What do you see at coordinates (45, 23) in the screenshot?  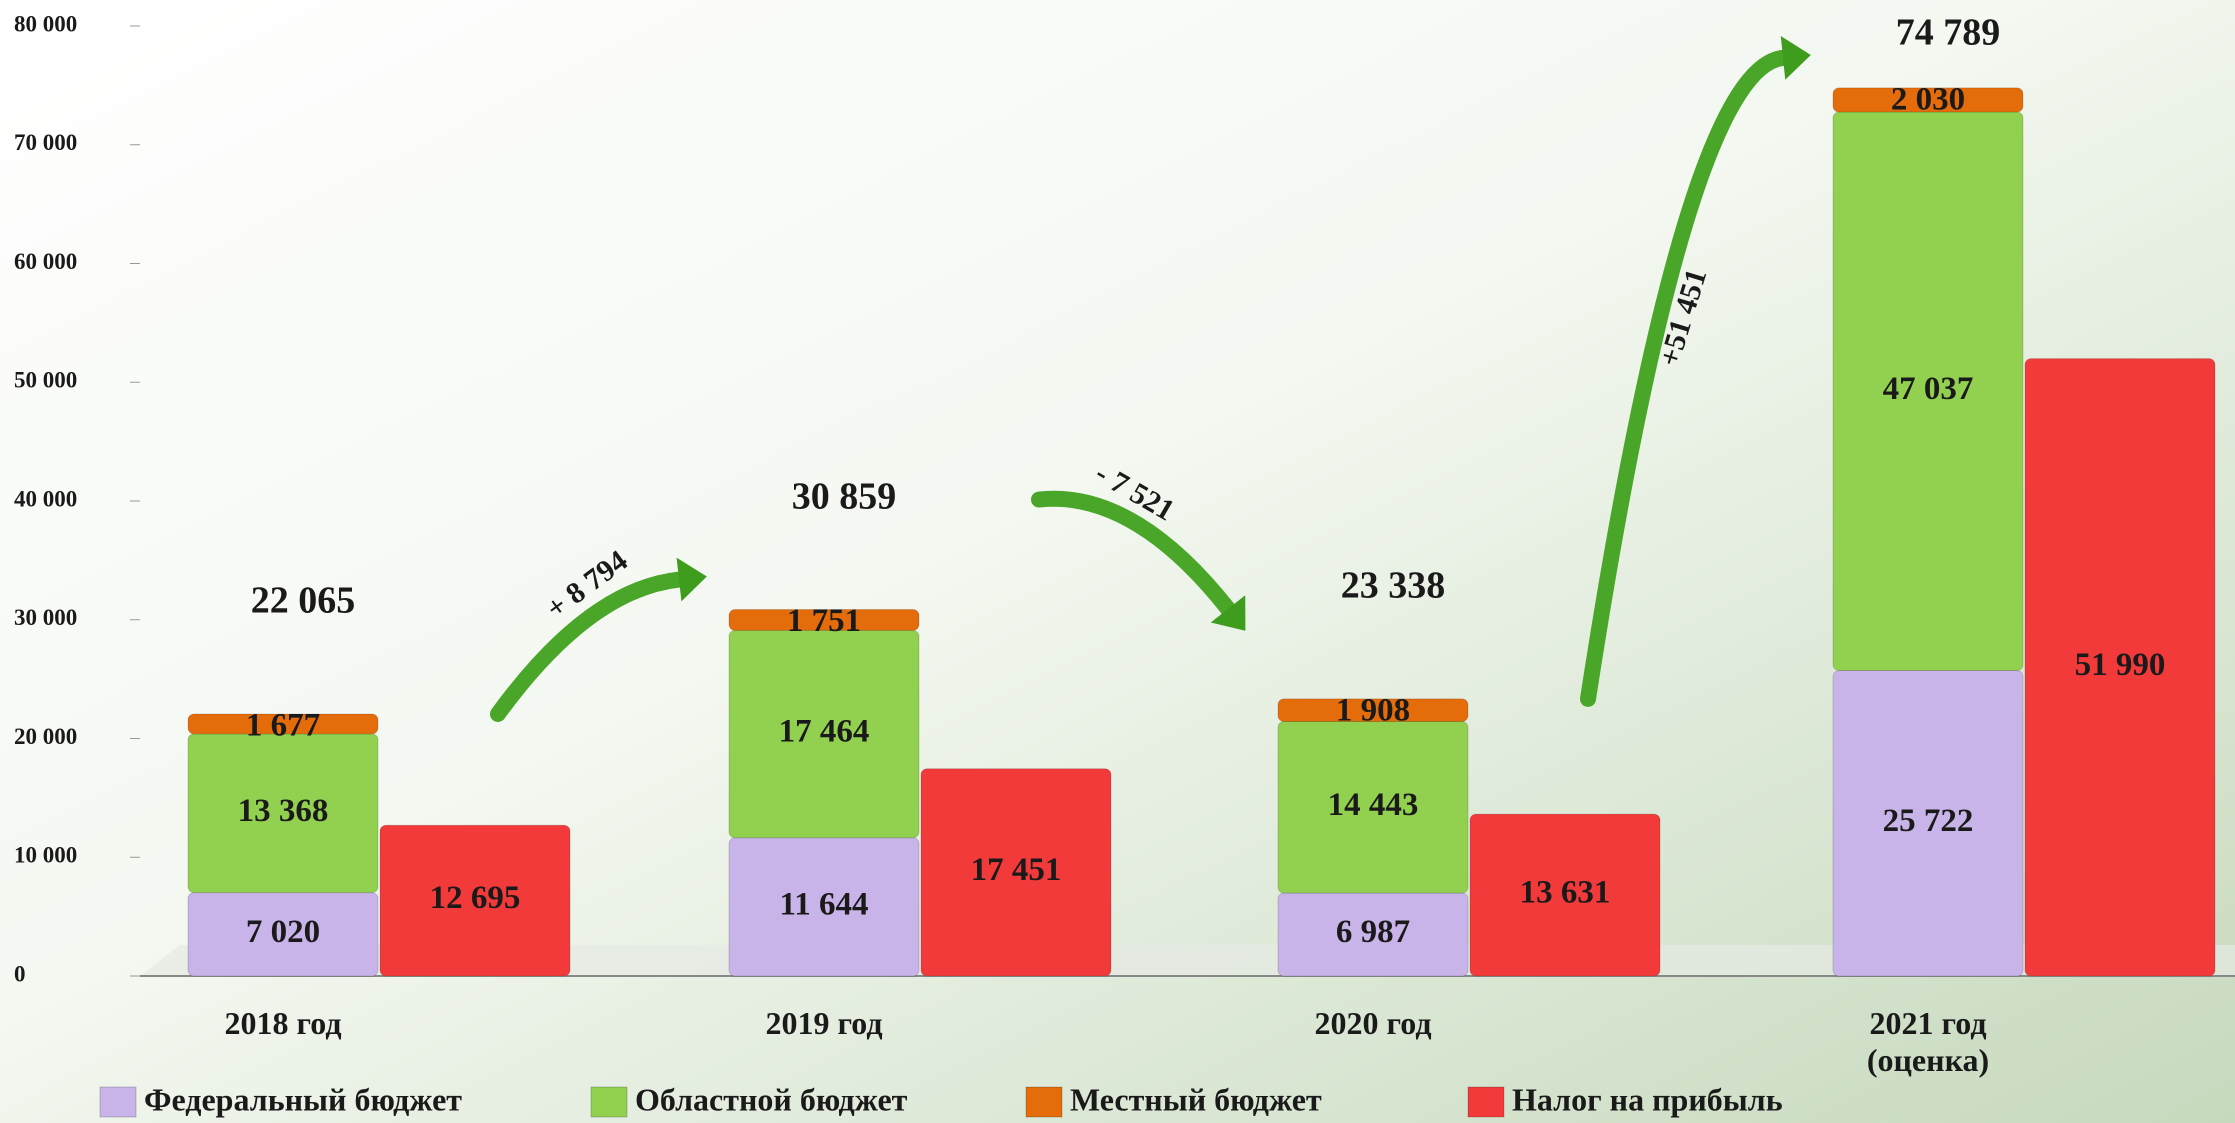 I see `y-tick-label: 80 000` at bounding box center [45, 23].